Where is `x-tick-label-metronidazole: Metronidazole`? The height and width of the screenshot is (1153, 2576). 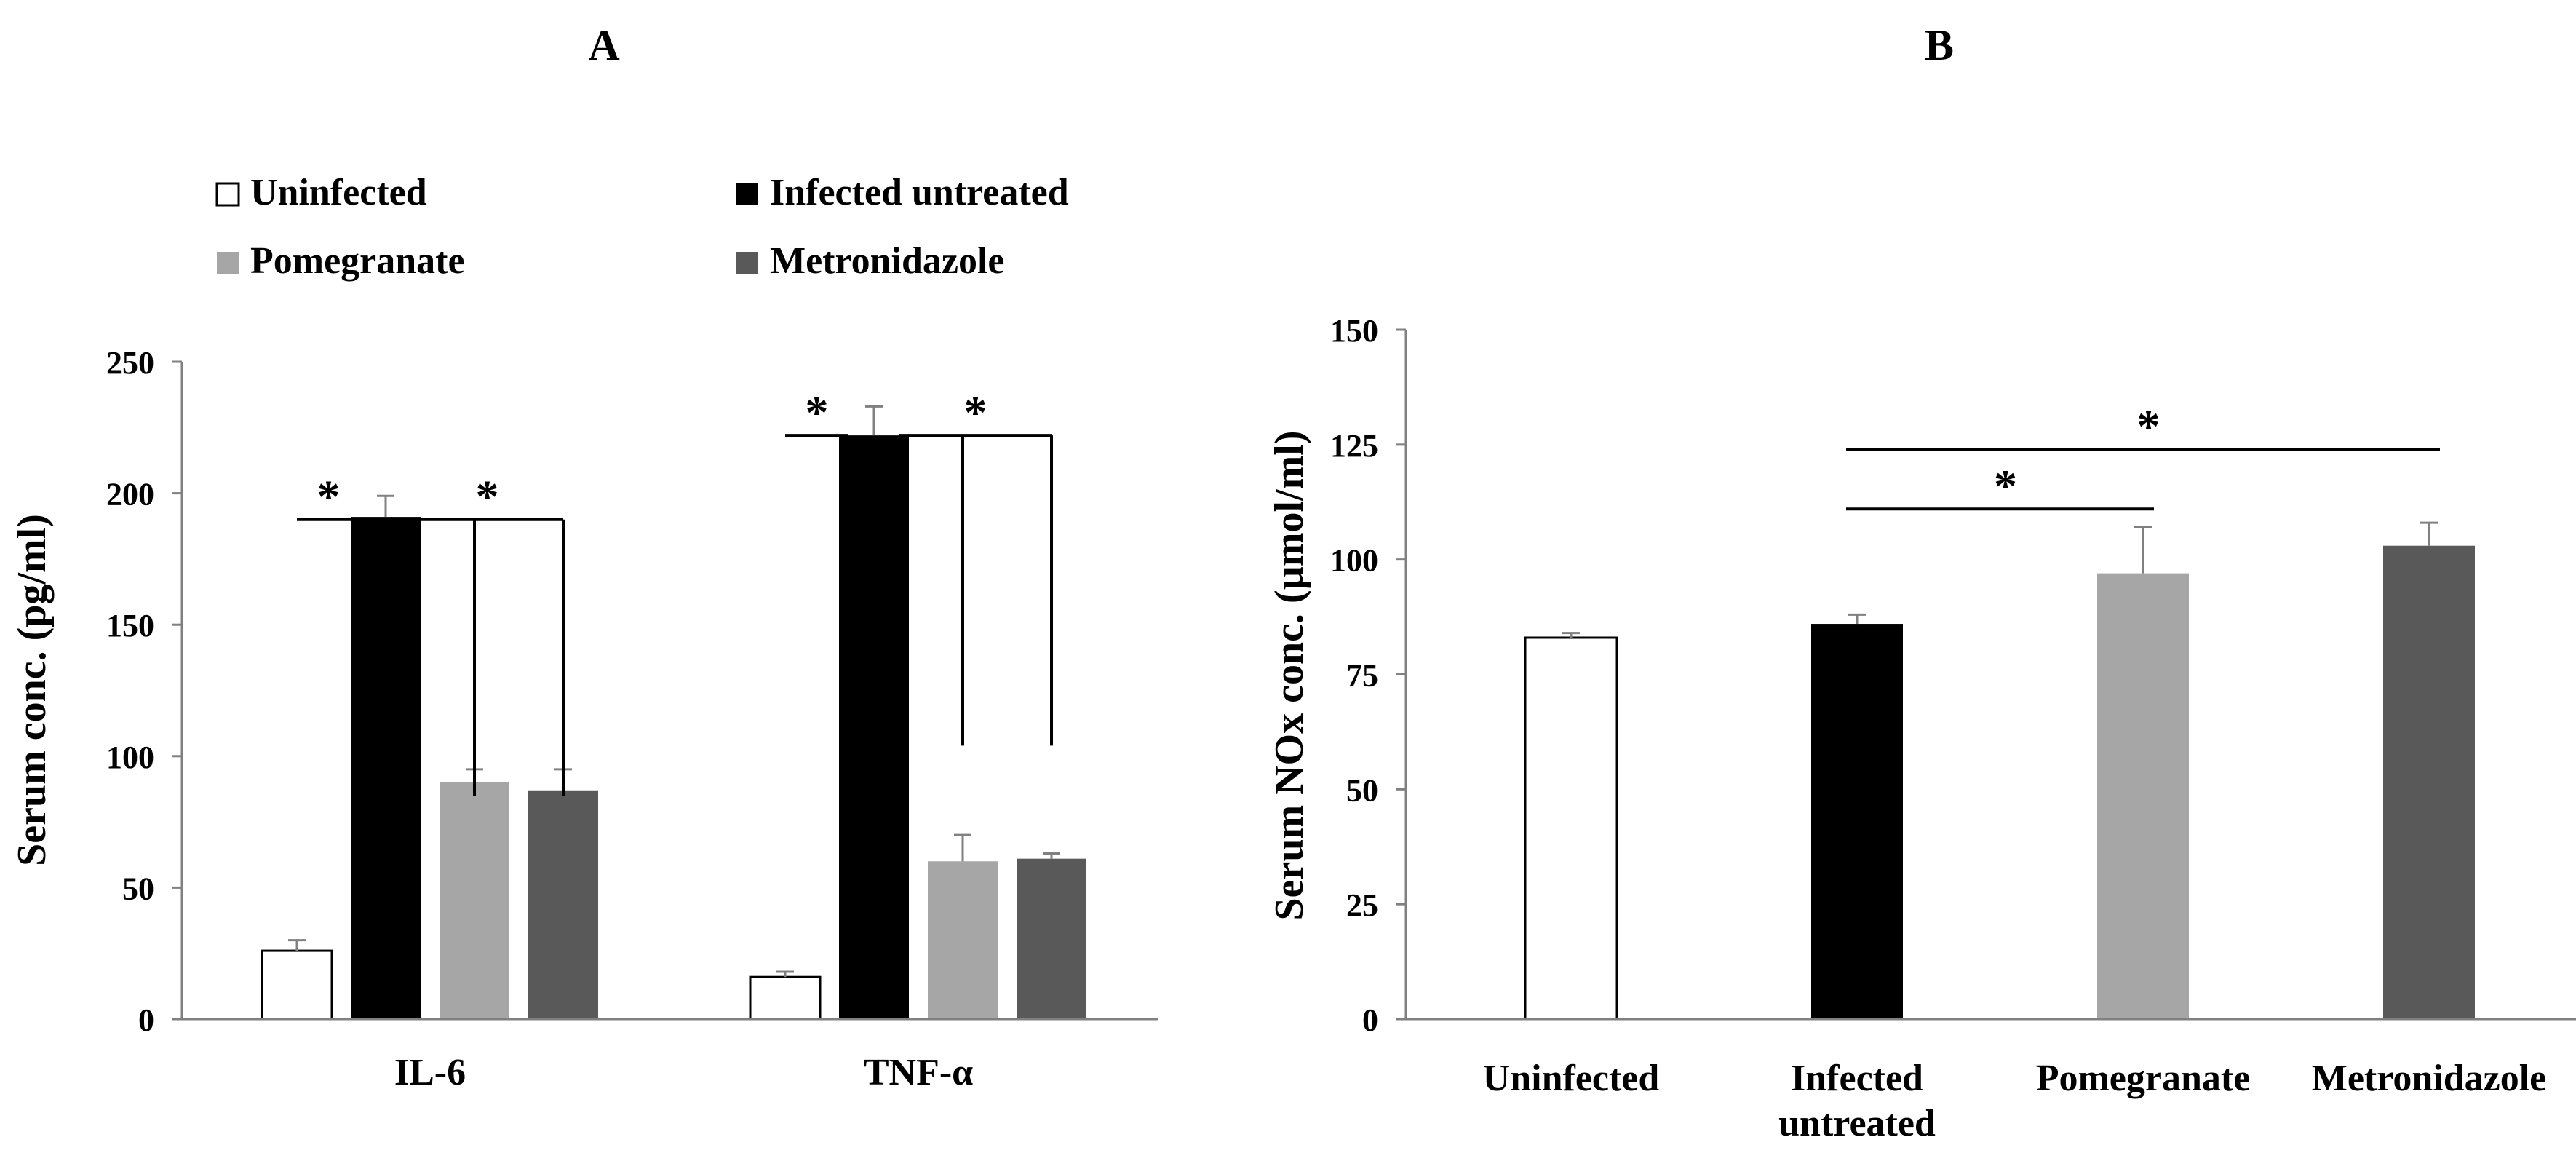 x-tick-label-metronidazole: Metronidazole is located at coordinates (2429, 1079).